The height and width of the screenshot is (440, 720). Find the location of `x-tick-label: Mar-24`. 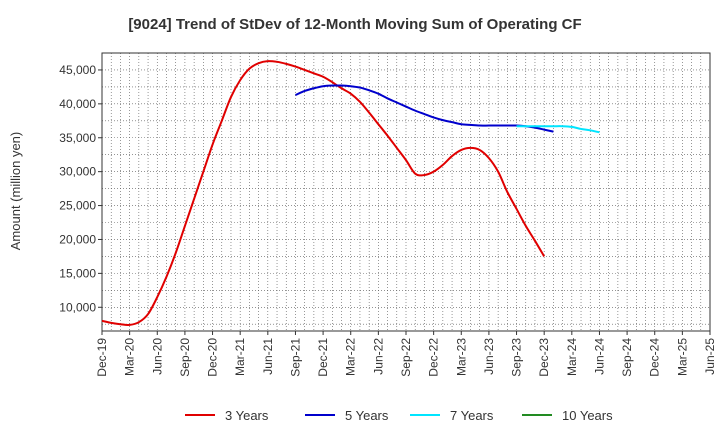

x-tick-label: Mar-24 is located at coordinates (572, 357).